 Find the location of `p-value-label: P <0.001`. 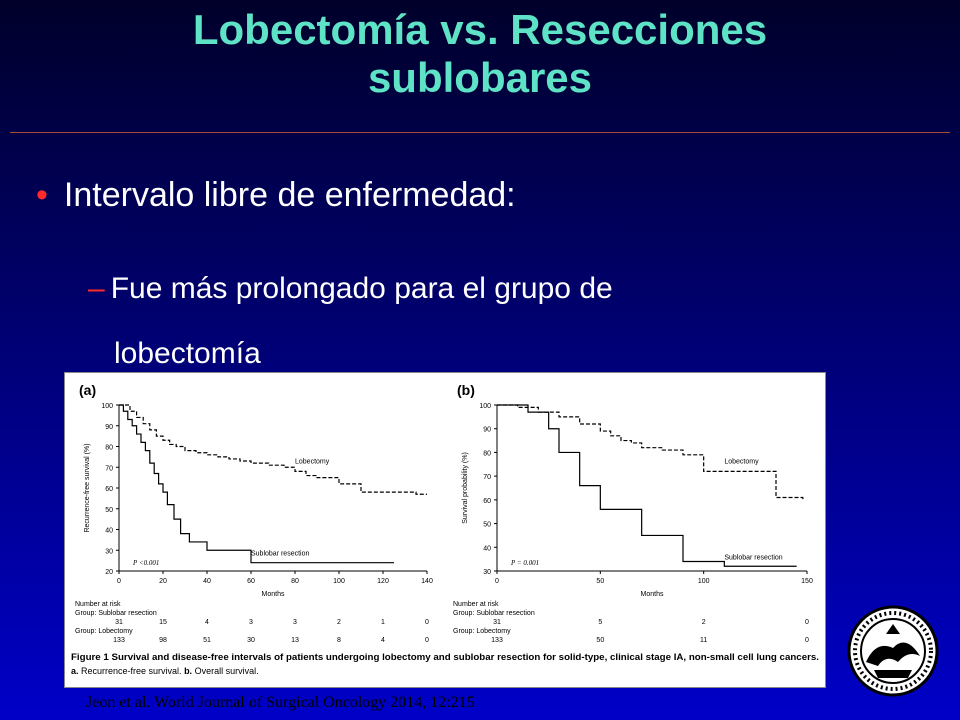

p-value-label: P <0.001 is located at coordinates (145, 563).